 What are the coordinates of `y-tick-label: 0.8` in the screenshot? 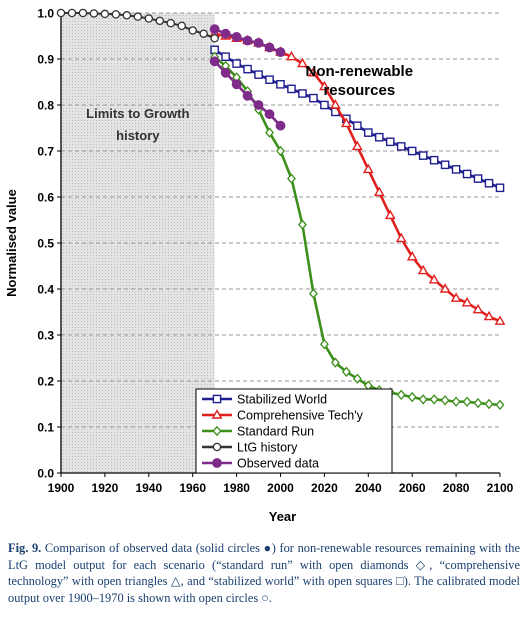 It's located at (45, 106).